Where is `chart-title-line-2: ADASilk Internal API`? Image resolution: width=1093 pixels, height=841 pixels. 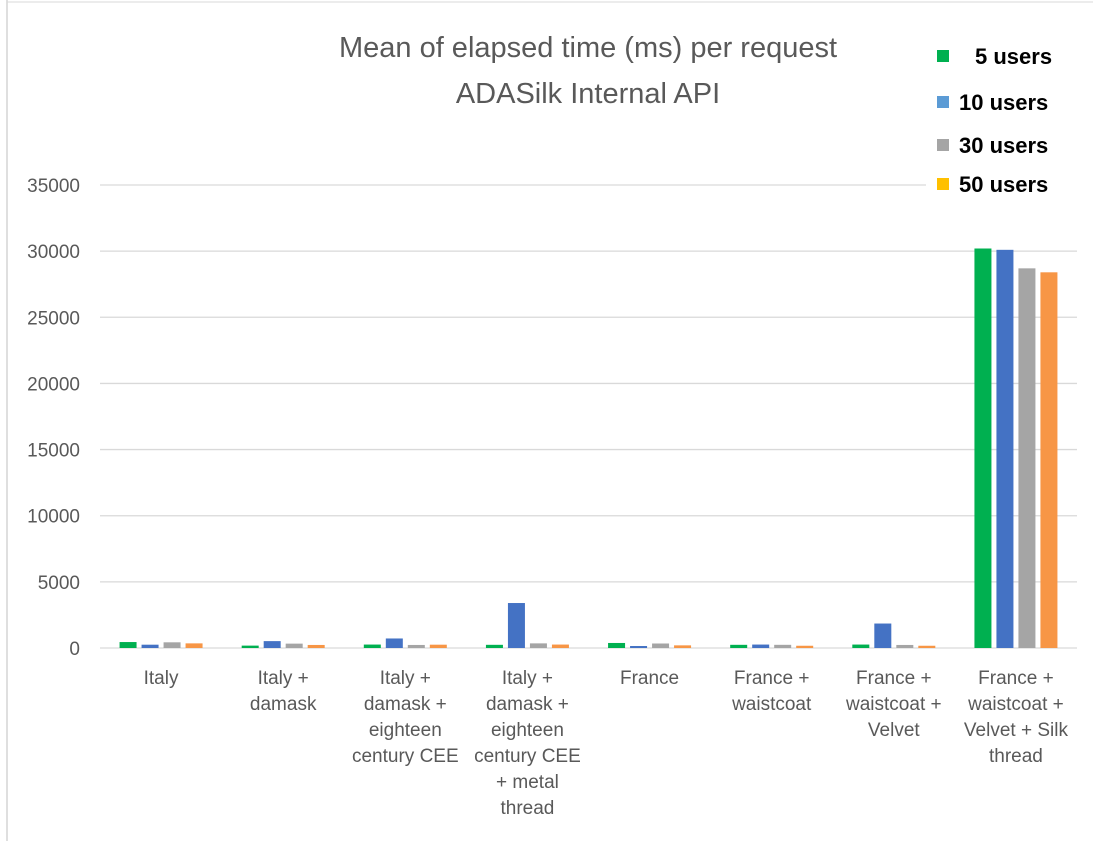 chart-title-line-2: ADASilk Internal API is located at coordinates (588, 94).